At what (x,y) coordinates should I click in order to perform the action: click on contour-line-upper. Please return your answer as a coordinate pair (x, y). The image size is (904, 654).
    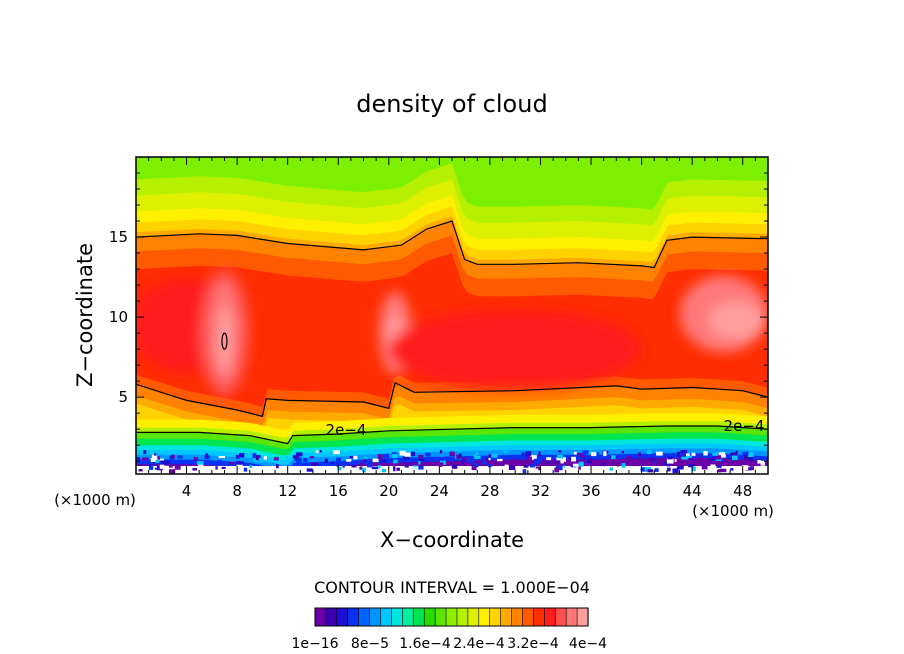
    Looking at the image, I should click on (452, 244).